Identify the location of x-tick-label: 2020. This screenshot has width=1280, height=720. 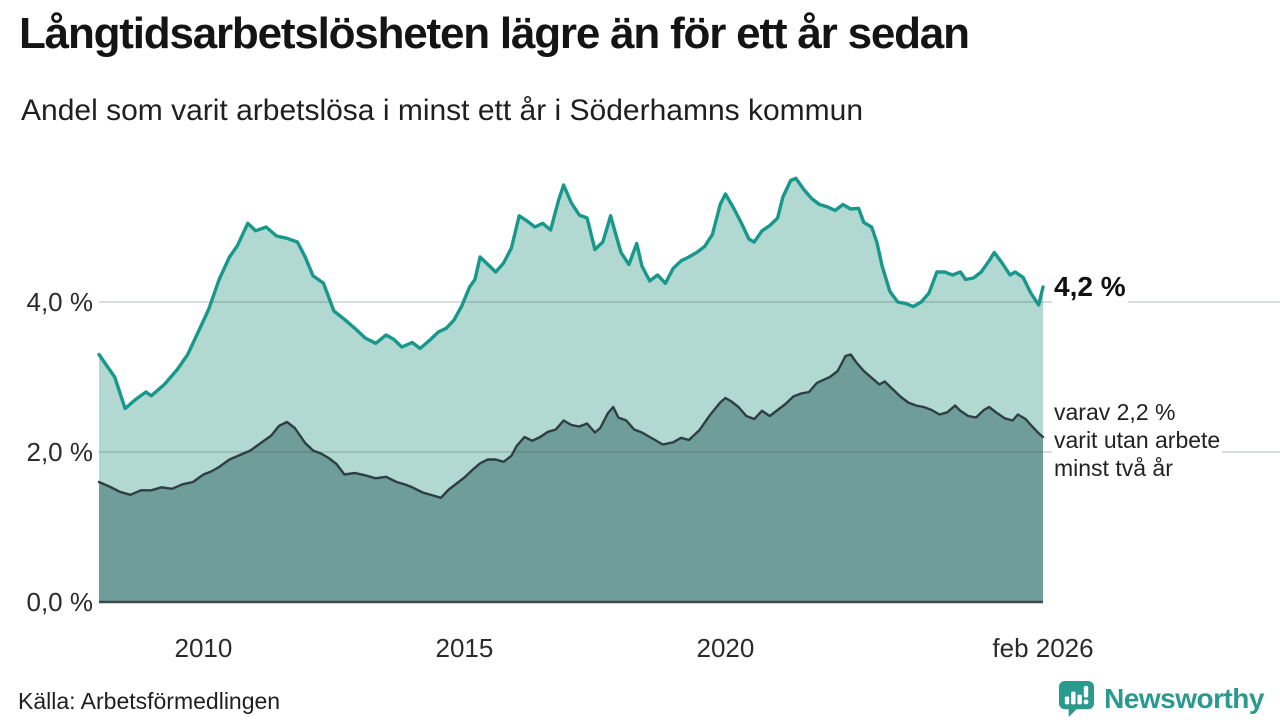
(725, 648).